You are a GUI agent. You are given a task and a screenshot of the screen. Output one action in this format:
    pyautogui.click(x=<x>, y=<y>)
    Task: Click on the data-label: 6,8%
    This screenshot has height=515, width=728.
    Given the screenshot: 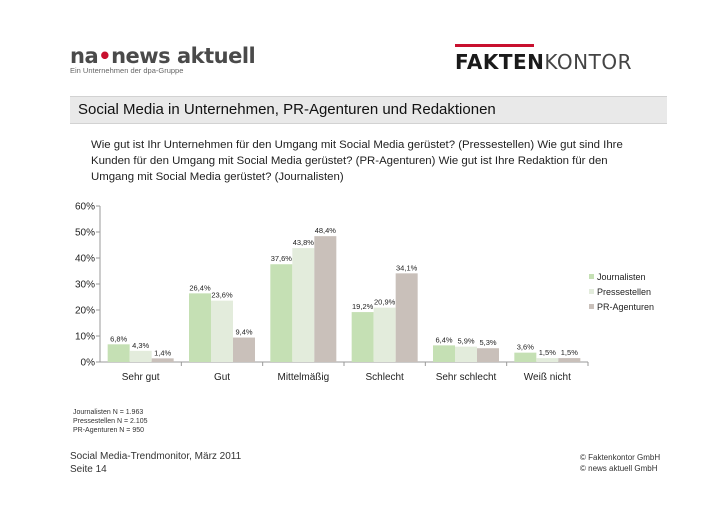 What is the action you would take?
    pyautogui.click(x=118, y=338)
    